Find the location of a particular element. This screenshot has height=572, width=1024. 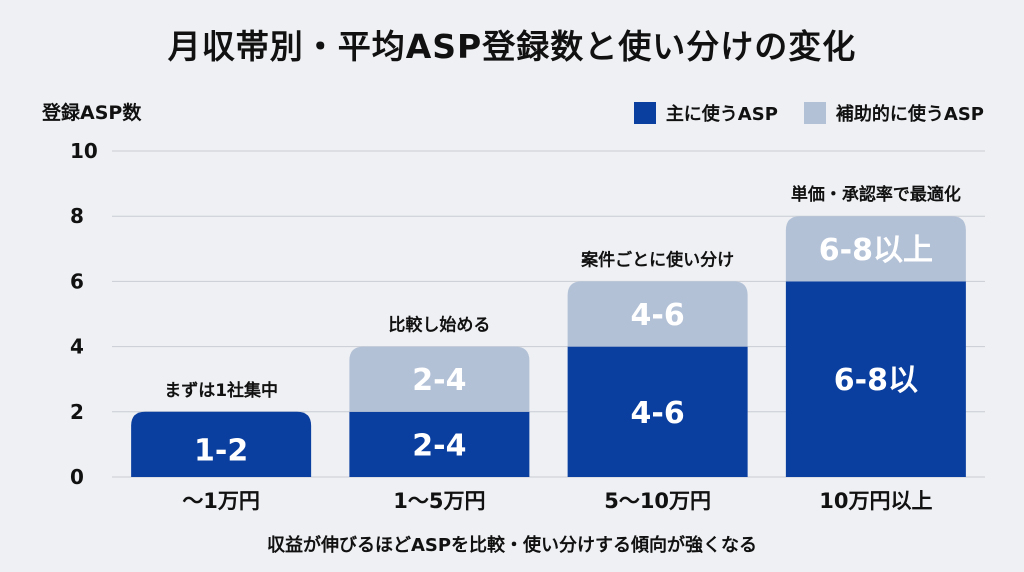

y-tick-4: 4 is located at coordinates (77, 347).